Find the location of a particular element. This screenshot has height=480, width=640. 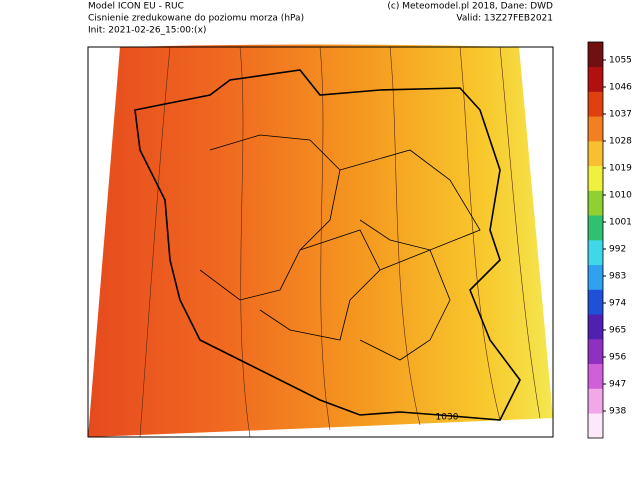

colorbar-tick-label: 1019 is located at coordinates (620, 169).